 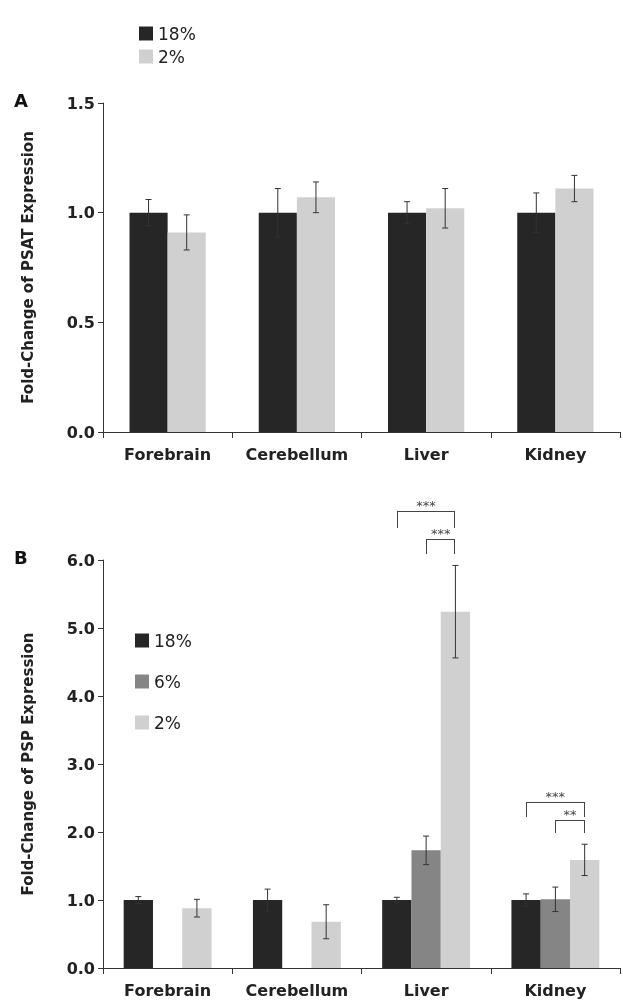 I want to click on y-tick-label: 0.5, so click(x=80, y=322).